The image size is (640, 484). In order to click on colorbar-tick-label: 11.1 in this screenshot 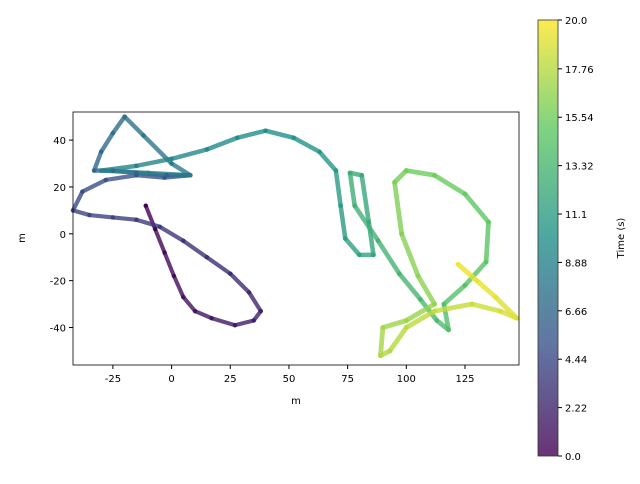, I will do `click(576, 215)`.